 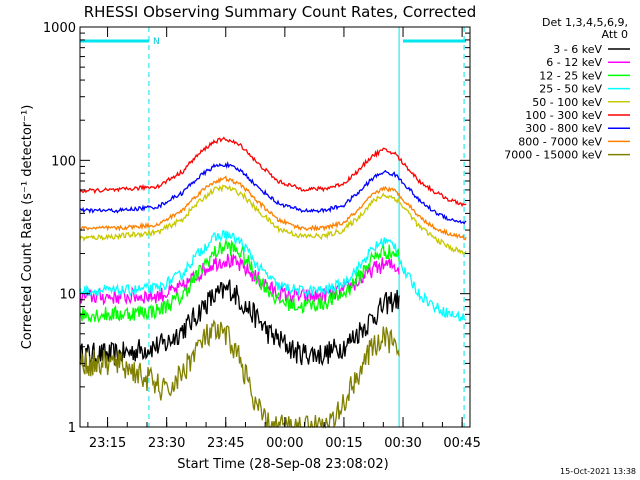 I want to click on legend-entry-label: 25 - 50 keV, so click(x=570, y=89).